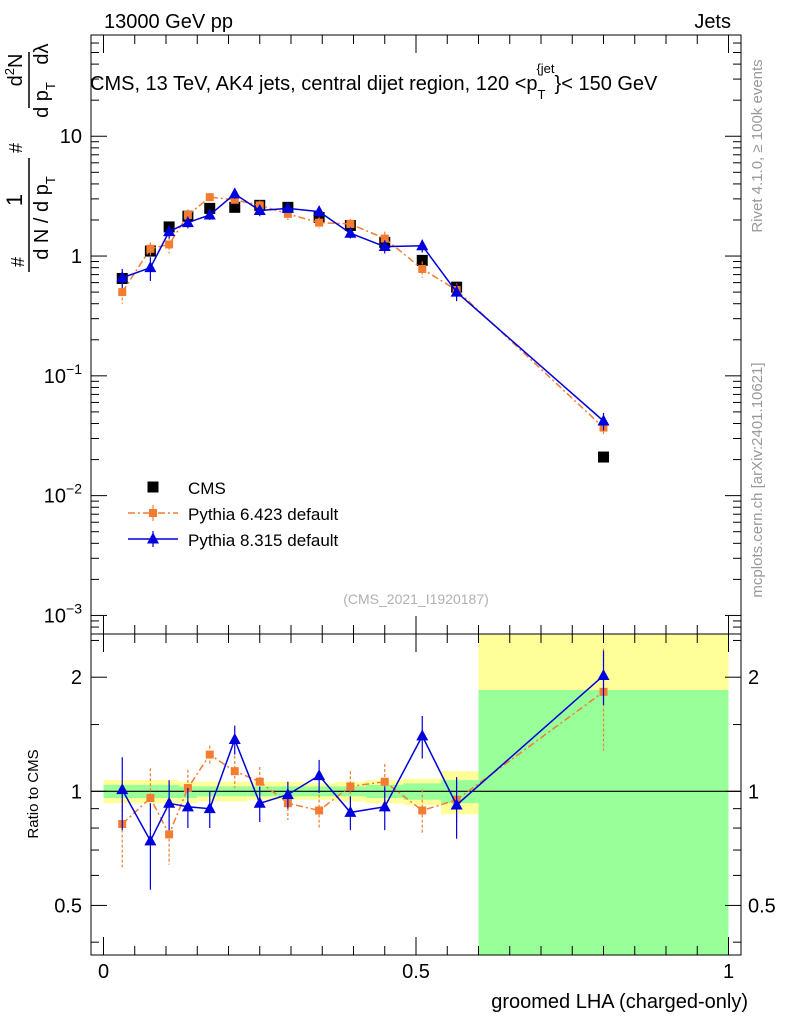  What do you see at coordinates (263, 514) in the screenshot?
I see `legend-label: Pythia 6.423 default` at bounding box center [263, 514].